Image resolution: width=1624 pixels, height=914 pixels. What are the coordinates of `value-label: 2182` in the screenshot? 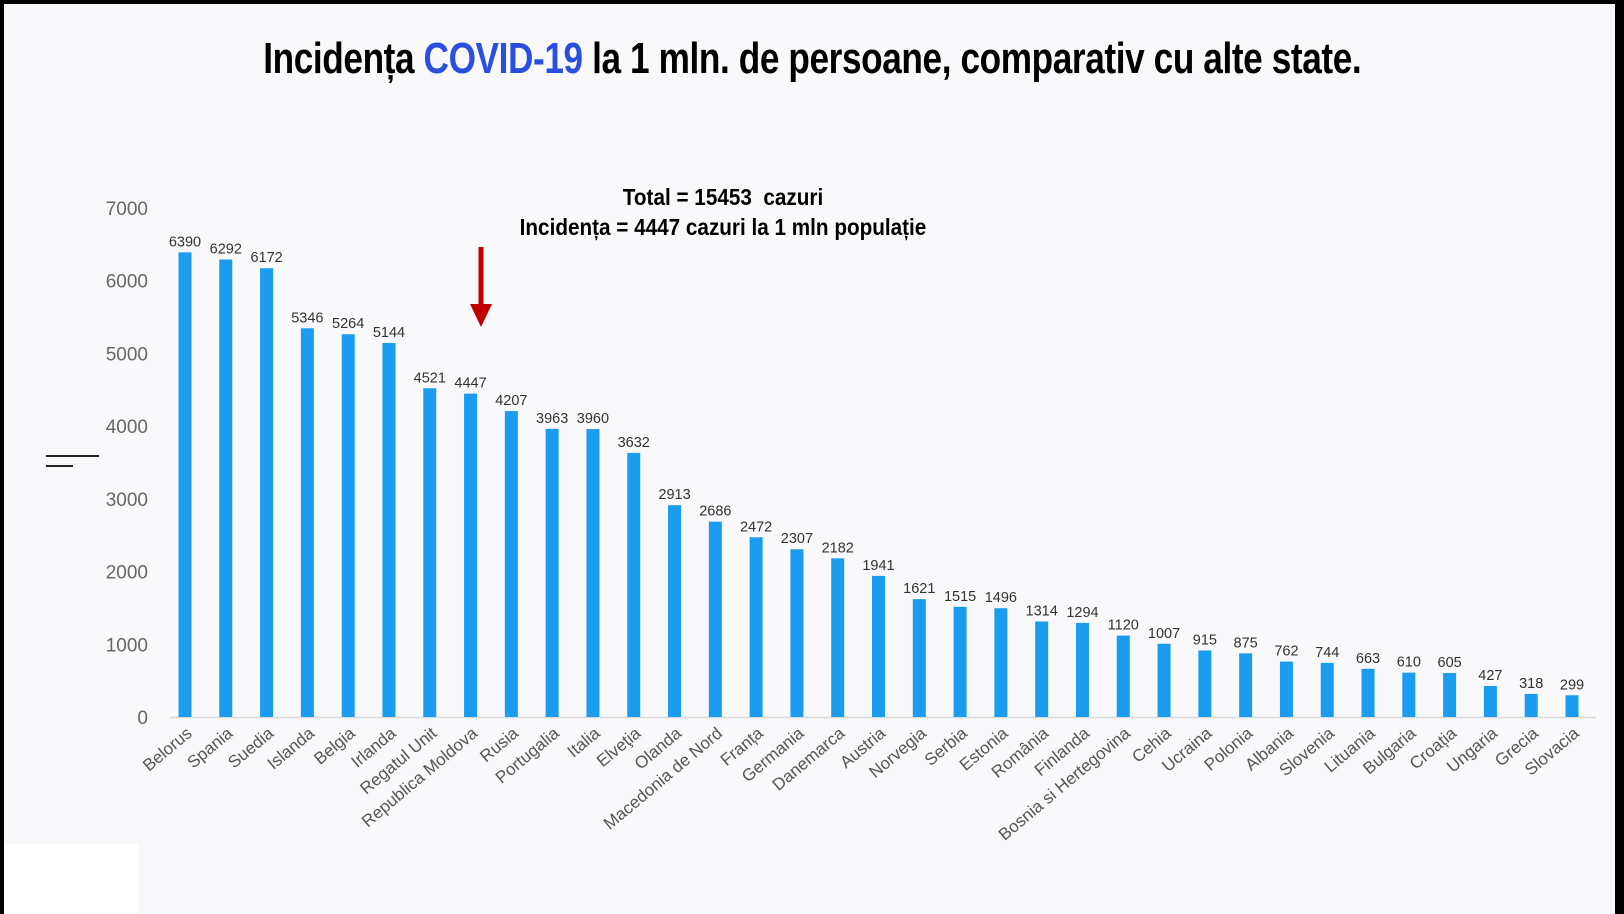 It's located at (838, 548).